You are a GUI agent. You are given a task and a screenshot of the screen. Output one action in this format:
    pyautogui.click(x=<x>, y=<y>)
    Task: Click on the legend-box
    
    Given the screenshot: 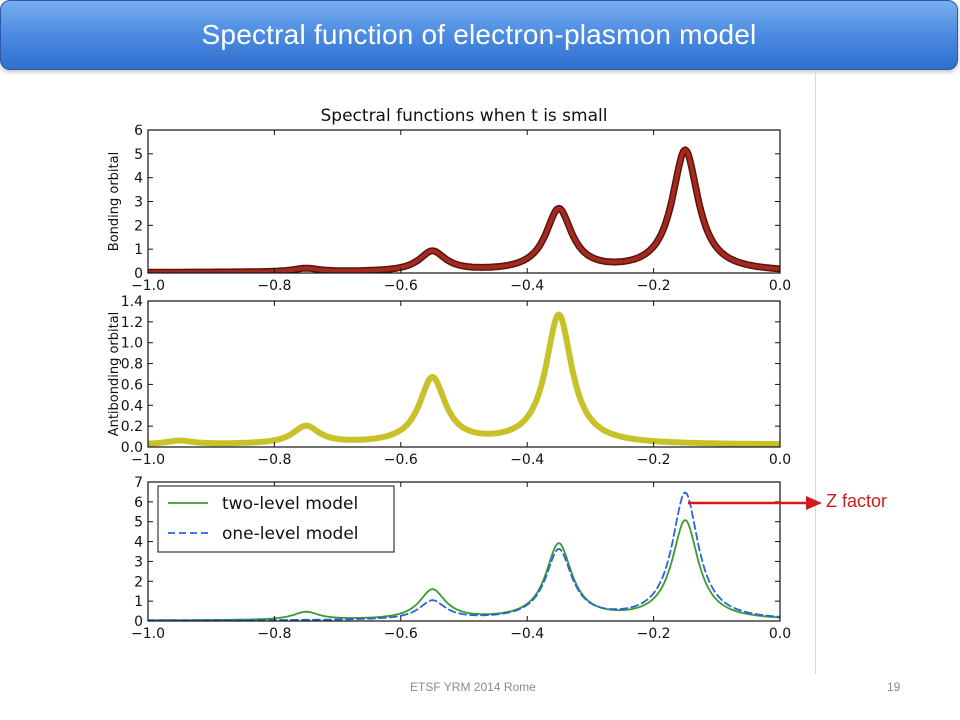 What is the action you would take?
    pyautogui.click(x=276, y=519)
    